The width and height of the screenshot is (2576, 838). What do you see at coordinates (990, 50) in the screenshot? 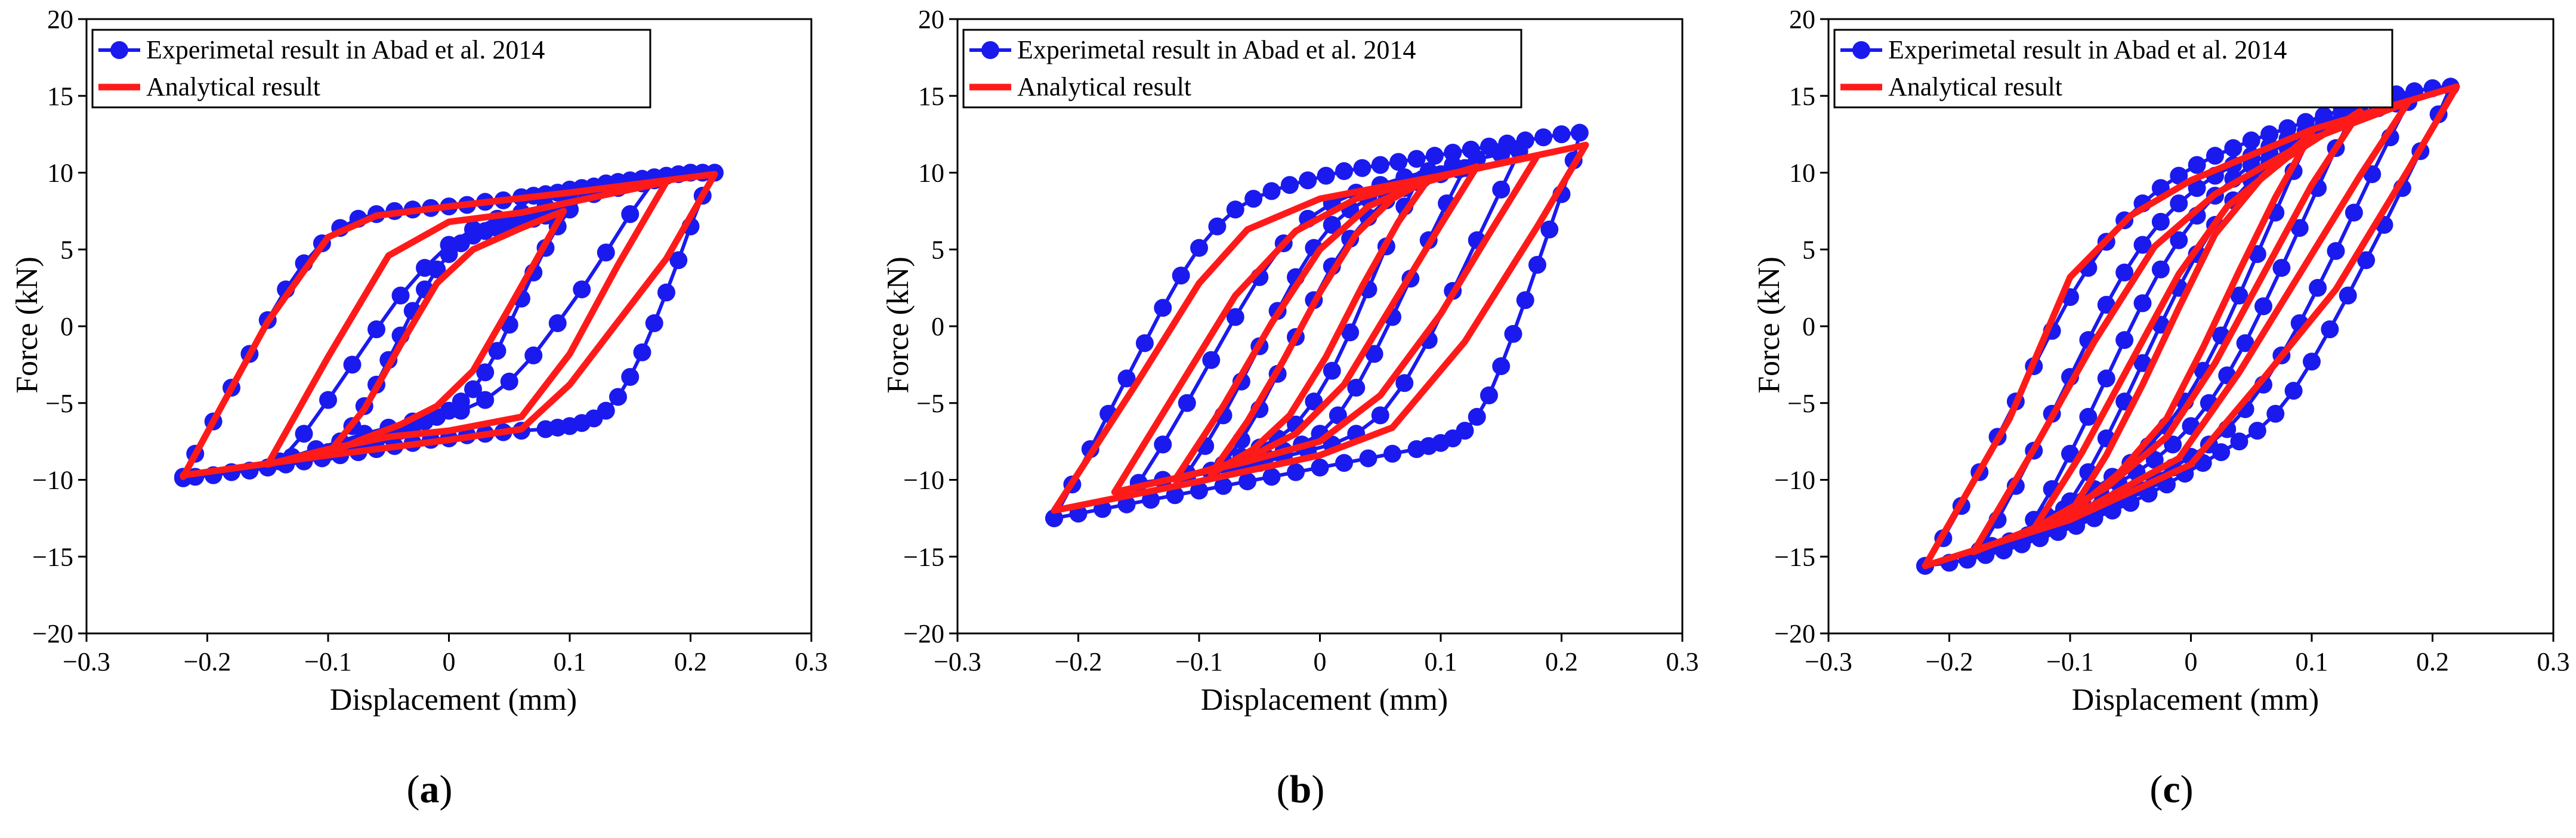
I see `legend-experimental-swatch-marker` at bounding box center [990, 50].